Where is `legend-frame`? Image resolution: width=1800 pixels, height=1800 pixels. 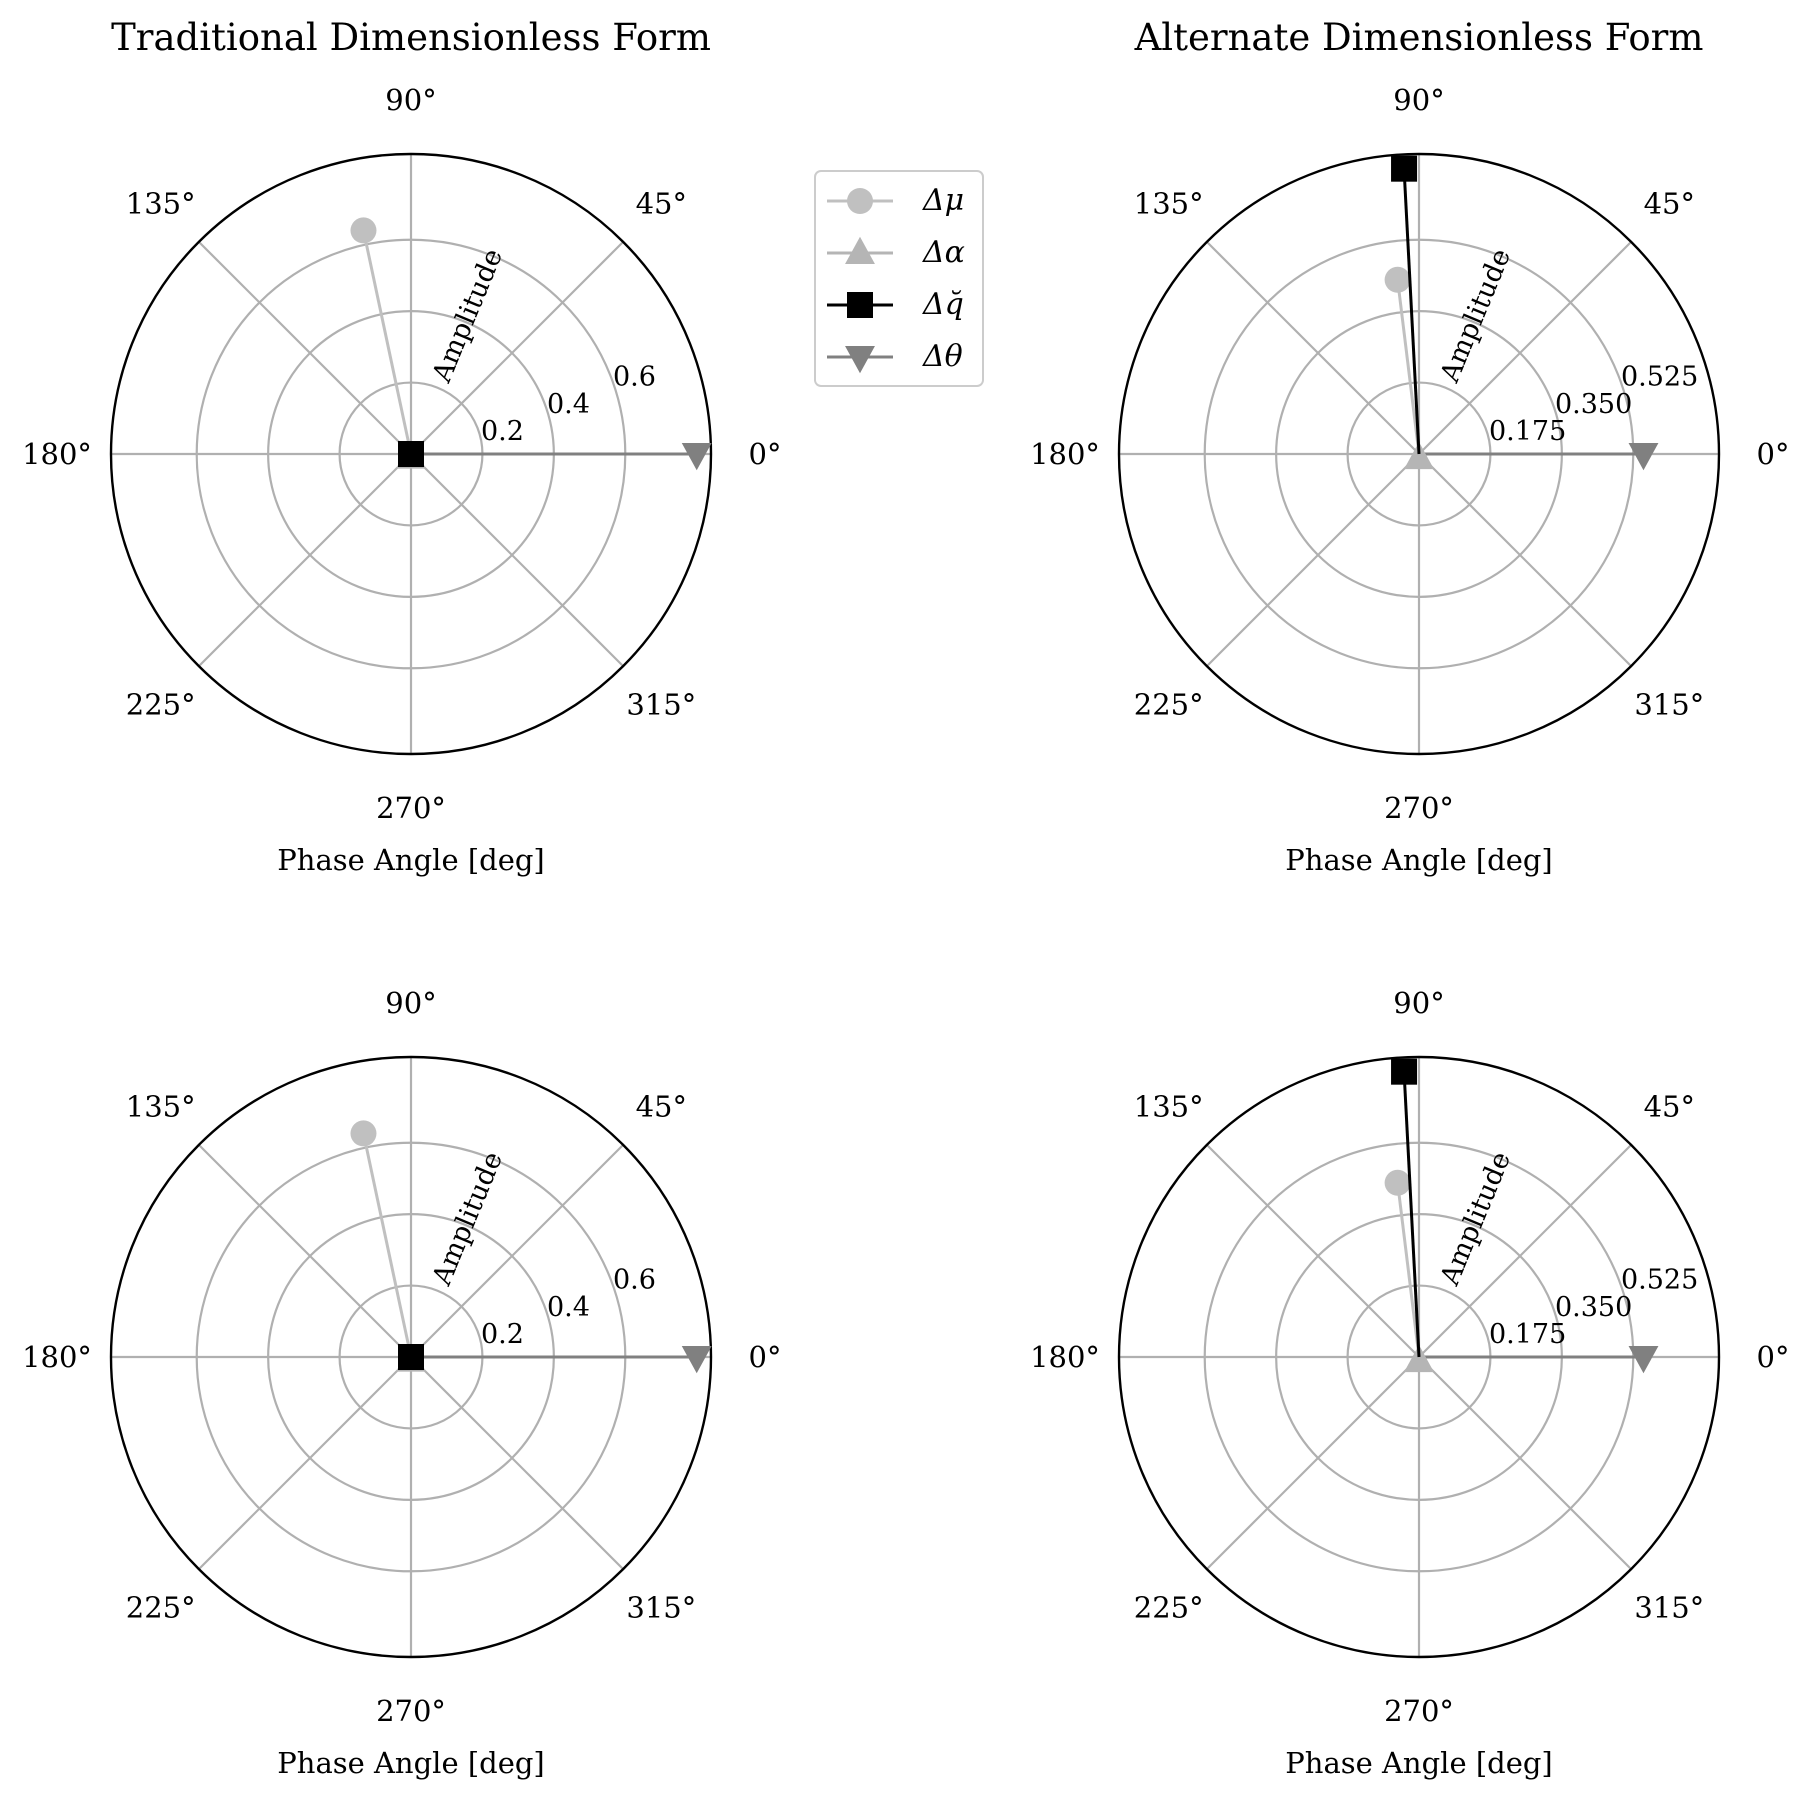 legend-frame is located at coordinates (899, 278).